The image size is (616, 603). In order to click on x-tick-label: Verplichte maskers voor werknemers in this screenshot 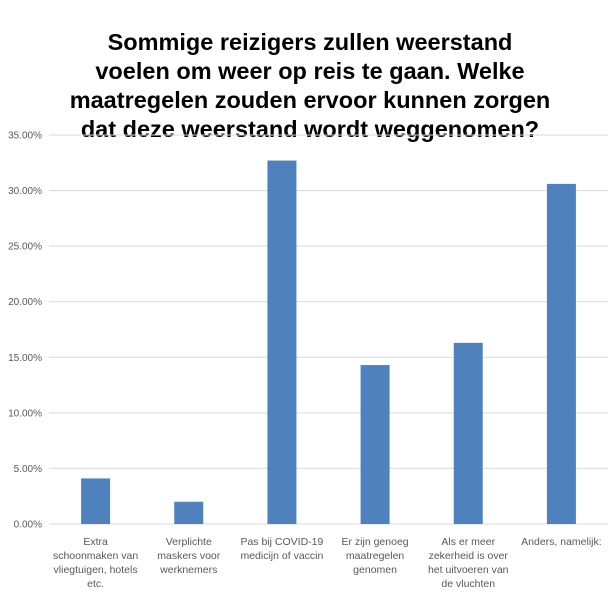, I will do `click(189, 556)`.